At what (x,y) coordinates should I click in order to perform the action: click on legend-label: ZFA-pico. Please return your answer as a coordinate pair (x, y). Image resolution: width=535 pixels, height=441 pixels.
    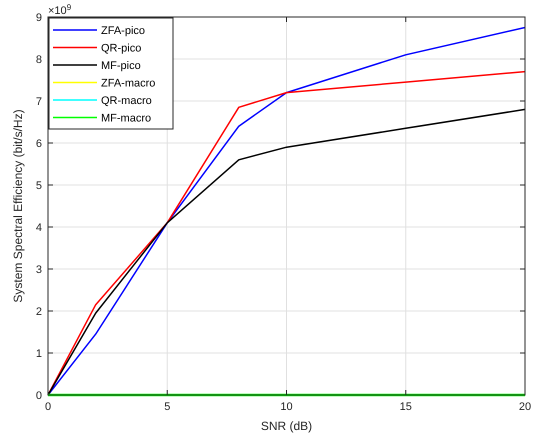
    Looking at the image, I should click on (123, 31).